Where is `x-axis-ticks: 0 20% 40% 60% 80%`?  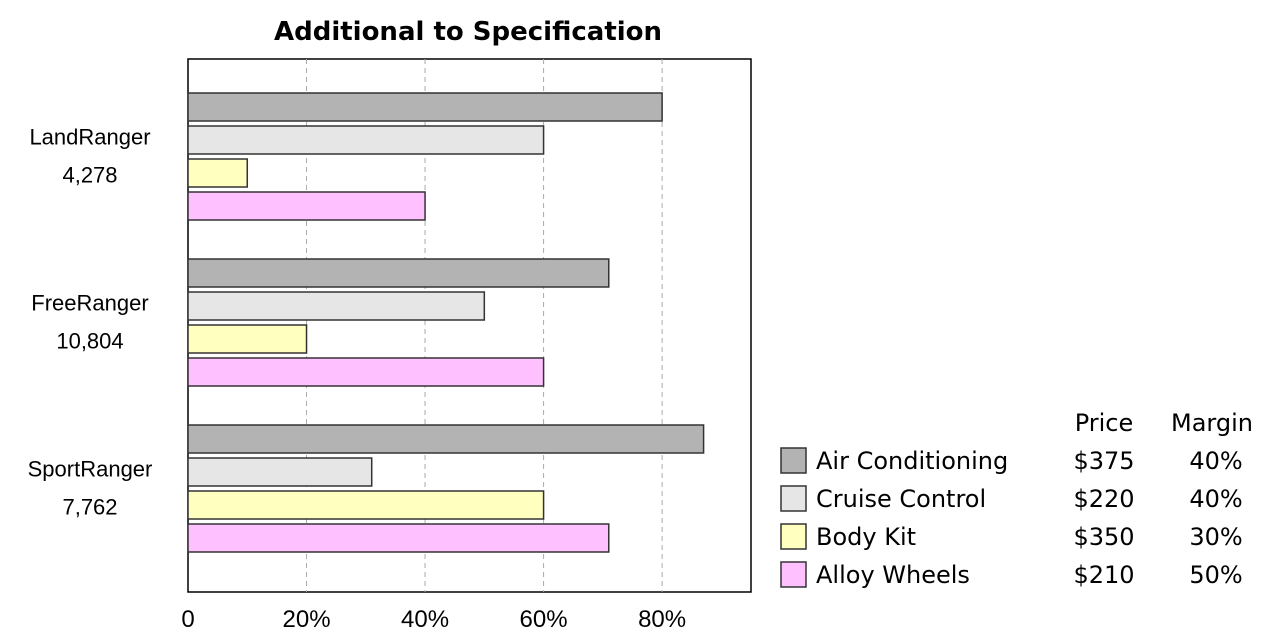
x-axis-ticks: 0 20% 40% 60% 80% is located at coordinates (433, 619).